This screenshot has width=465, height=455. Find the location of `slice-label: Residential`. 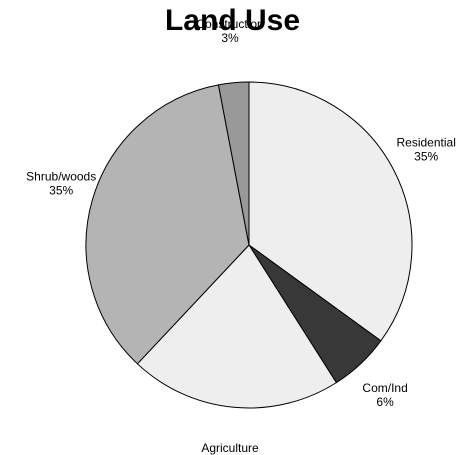

slice-label: Residential is located at coordinates (426, 143).